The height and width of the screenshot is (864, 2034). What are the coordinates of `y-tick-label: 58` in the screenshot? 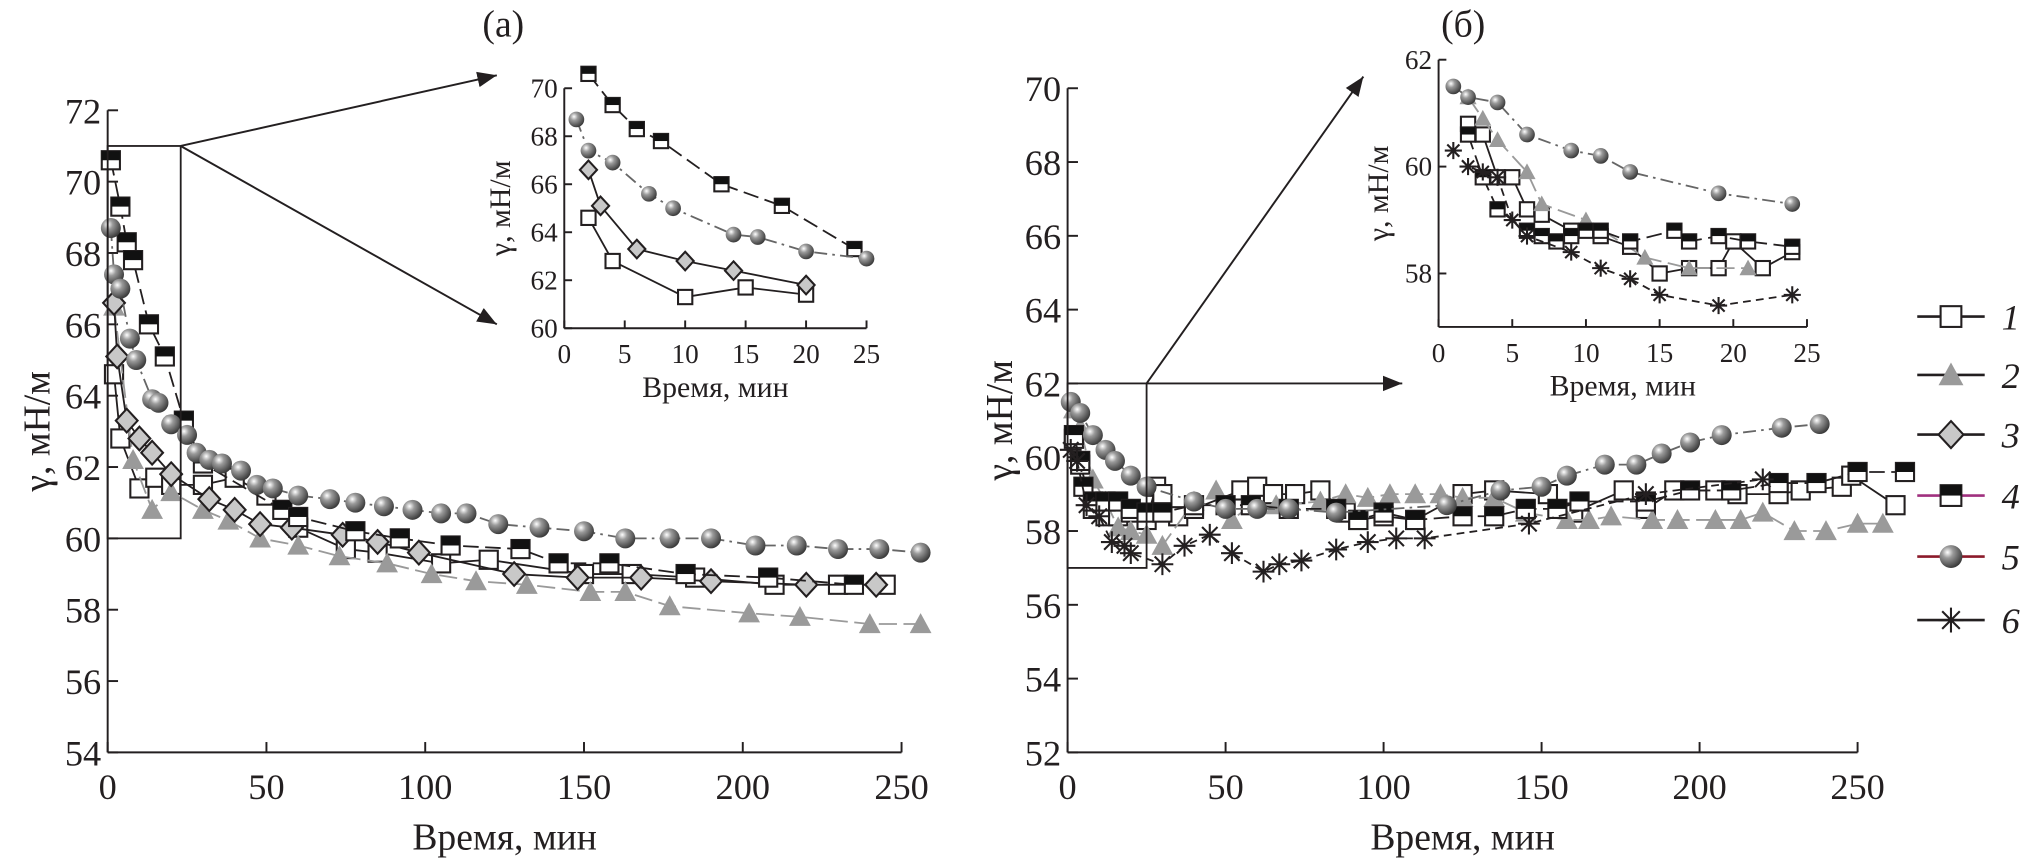 It's located at (83, 611).